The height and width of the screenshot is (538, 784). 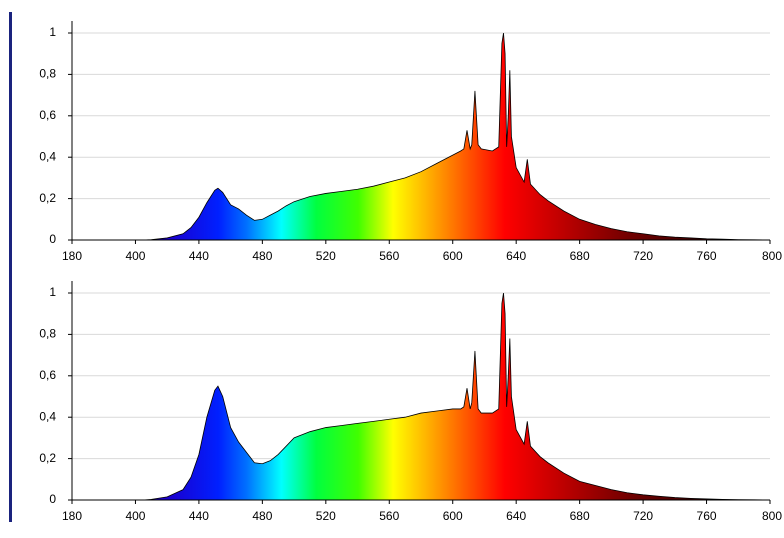 What do you see at coordinates (10, 267) in the screenshot?
I see `side-bar` at bounding box center [10, 267].